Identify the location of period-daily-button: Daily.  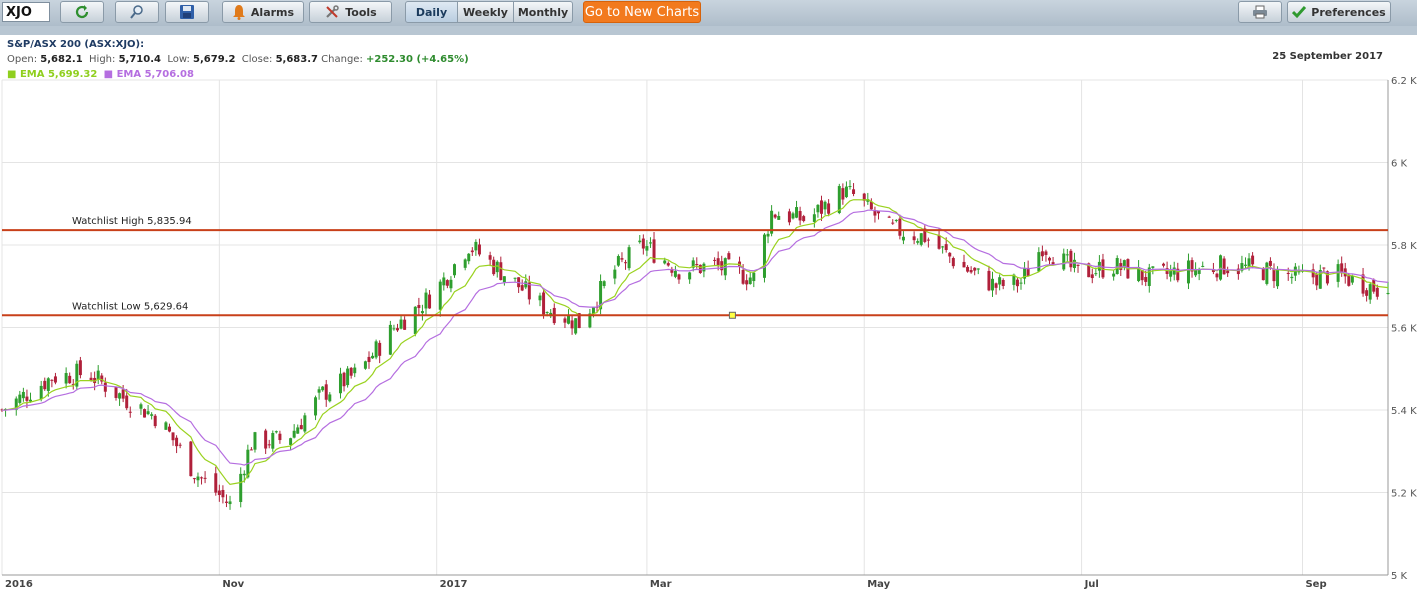
(431, 12).